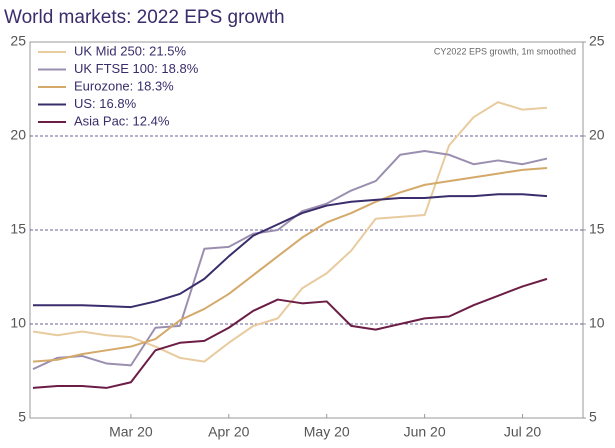  I want to click on legend-label: US: 16.8%, so click(105, 103).